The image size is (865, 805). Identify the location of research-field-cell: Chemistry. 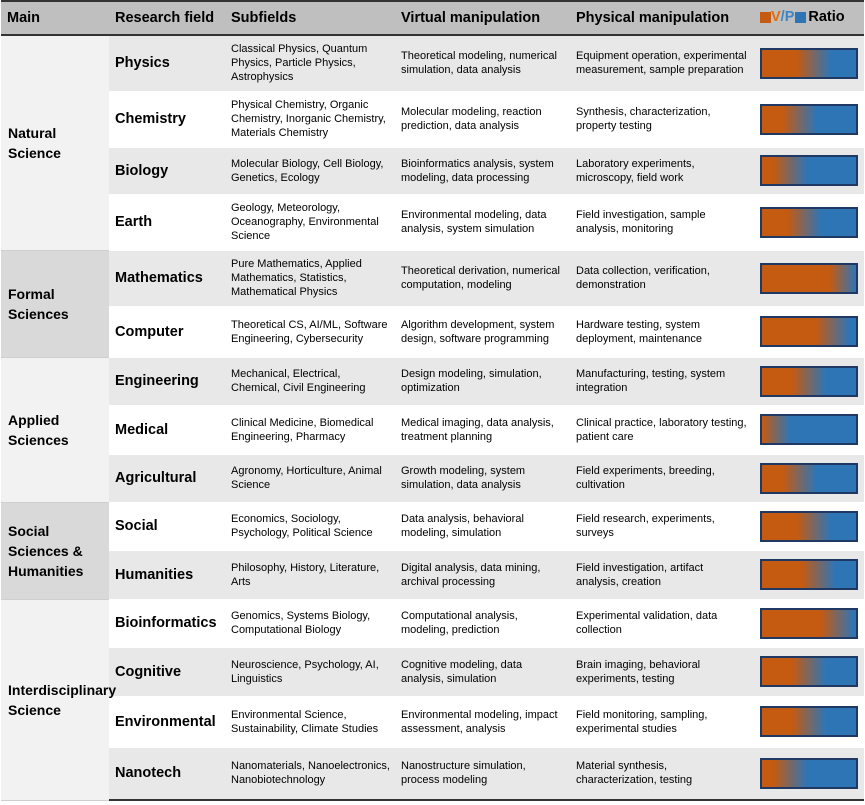
(167, 119).